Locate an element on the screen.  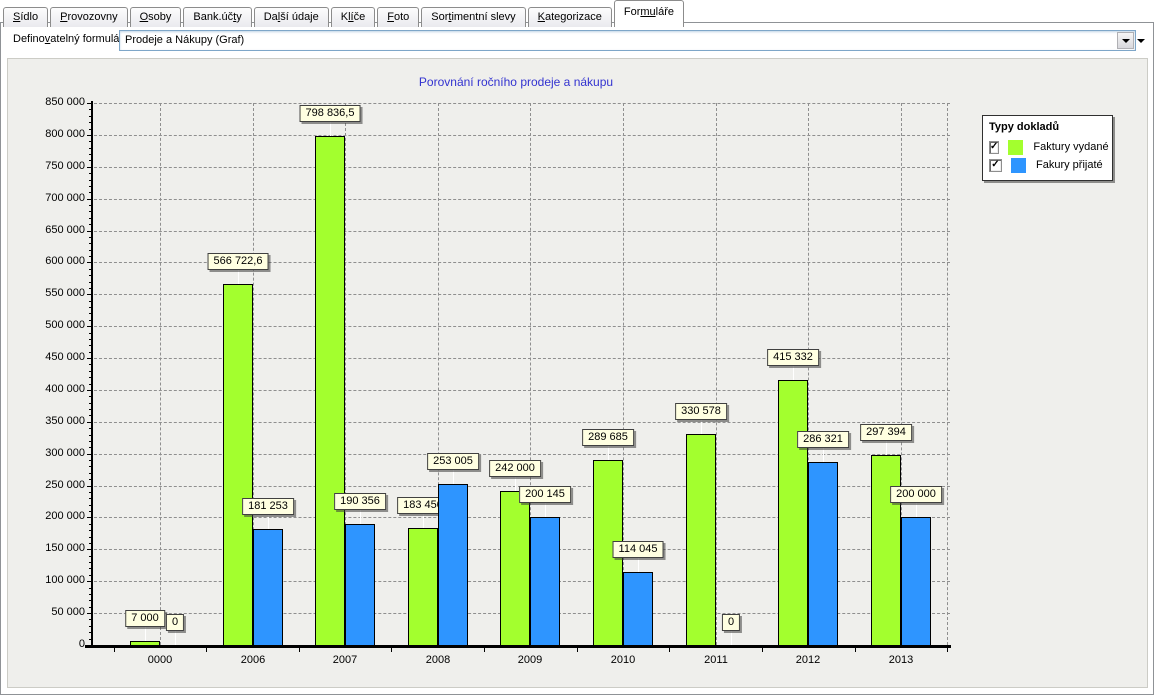
bar-value-label: 190 356 is located at coordinates (360, 501).